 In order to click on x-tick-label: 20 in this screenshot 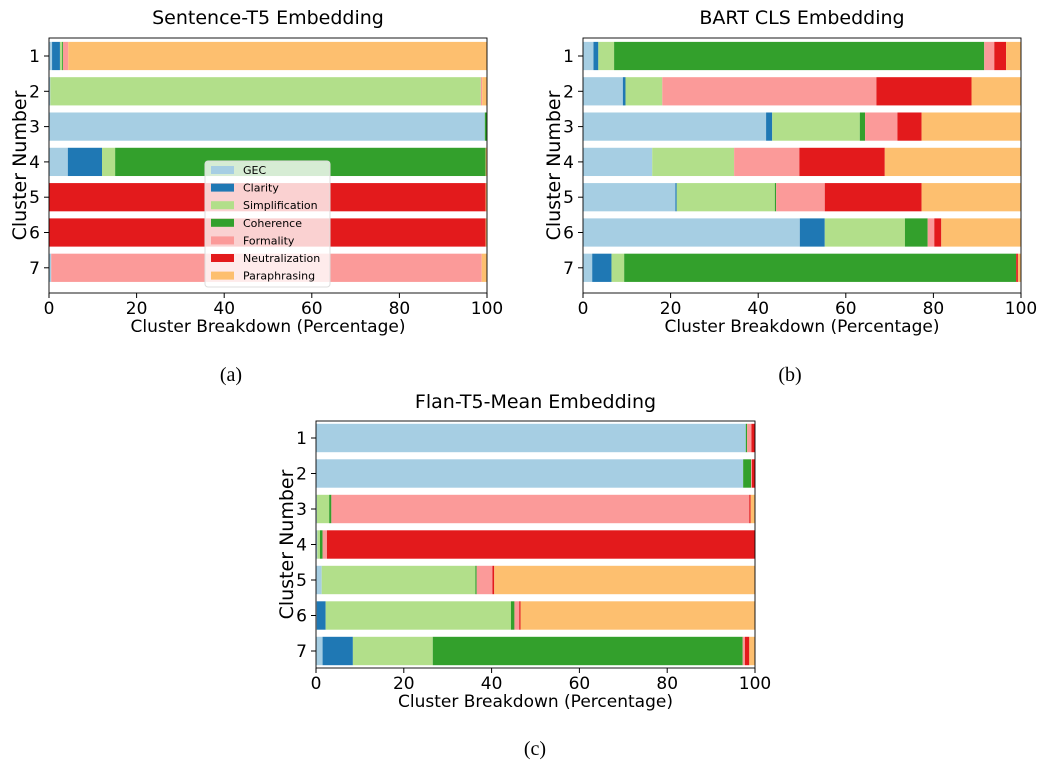, I will do `click(404, 684)`.